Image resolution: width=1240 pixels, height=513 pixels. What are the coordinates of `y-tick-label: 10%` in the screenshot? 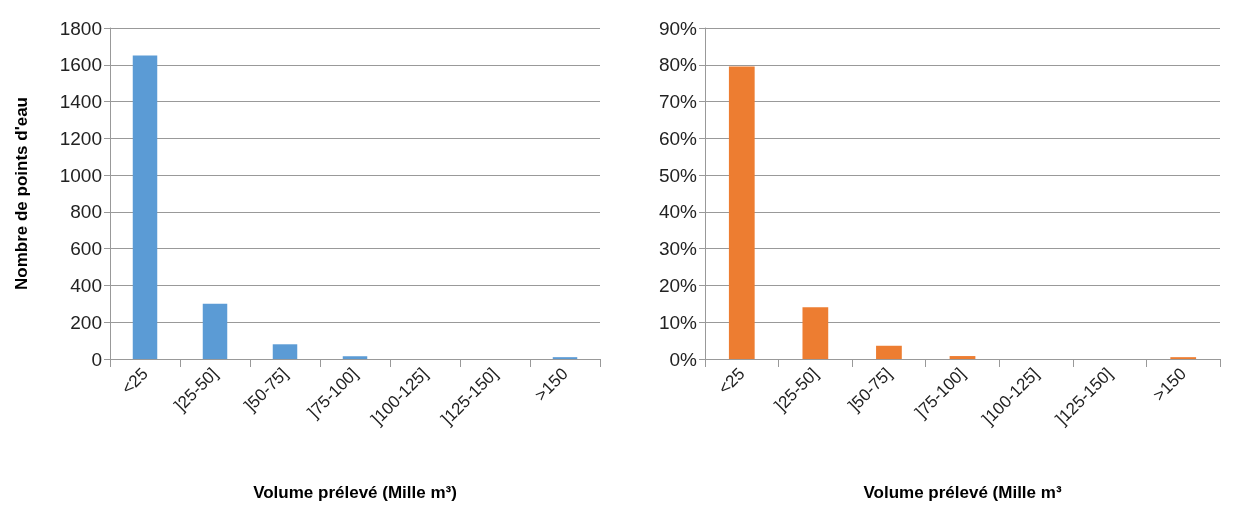 It's located at (678, 322).